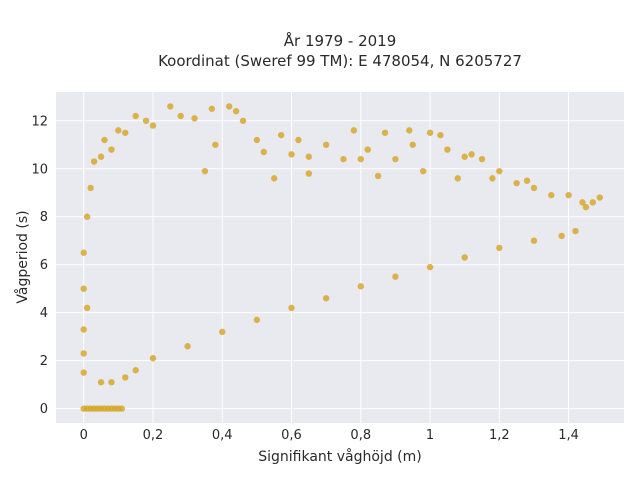 Image resolution: width=640 pixels, height=480 pixels. Describe the element at coordinates (499, 435) in the screenshot. I see `x-tick-label: 1,2` at that location.